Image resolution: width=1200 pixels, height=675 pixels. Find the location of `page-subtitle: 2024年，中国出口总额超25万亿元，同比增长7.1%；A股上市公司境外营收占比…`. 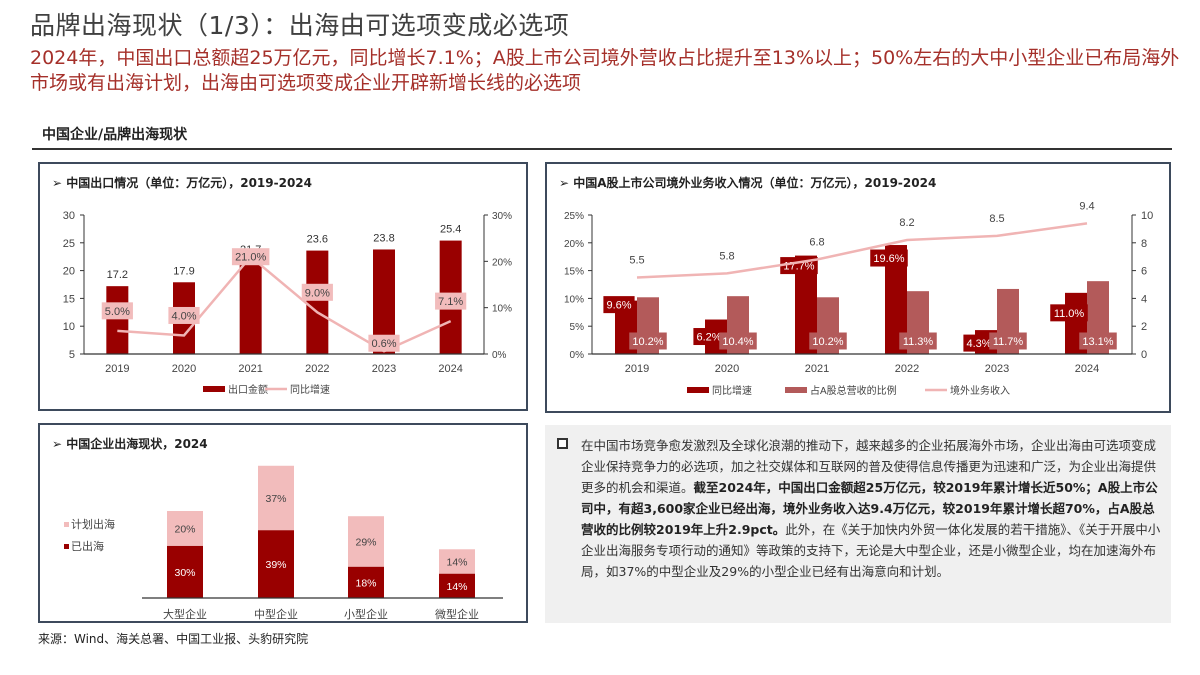

page-subtitle: 2024年，中国出口总额超25万亿元，同比增长7.1%；A股上市公司境外营收占比… is located at coordinates (605, 70).